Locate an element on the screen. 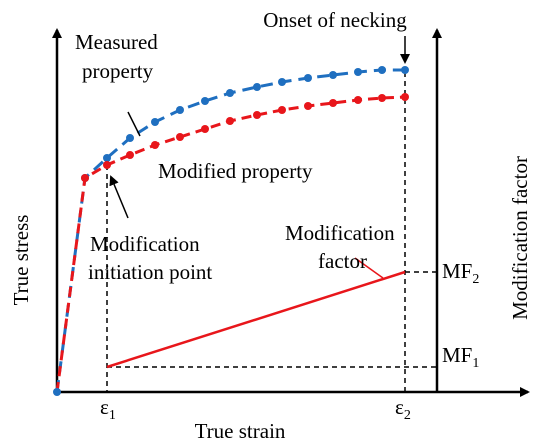  mf2-label: MF2 is located at coordinates (460, 273).